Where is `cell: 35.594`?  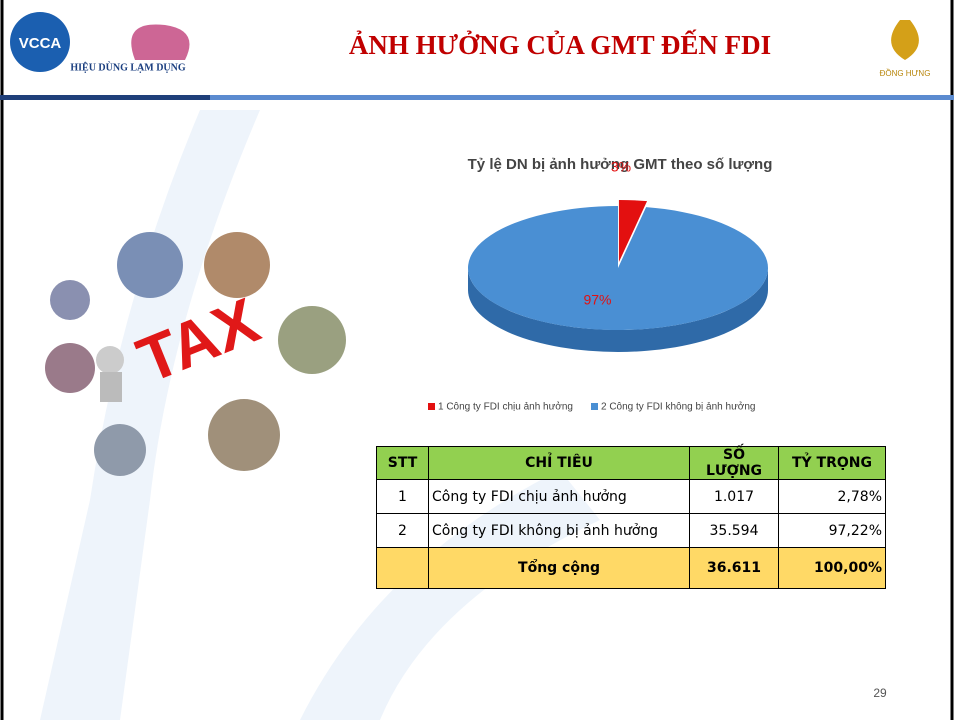 cell: 35.594 is located at coordinates (734, 530).